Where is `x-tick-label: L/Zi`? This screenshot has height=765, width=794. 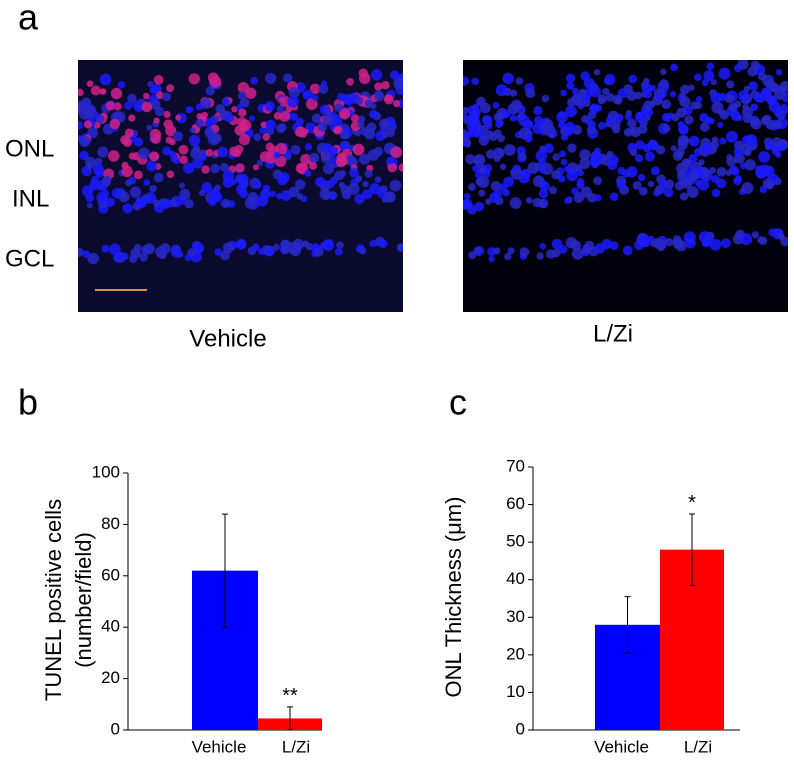
x-tick-label: L/Zi is located at coordinates (296, 746).